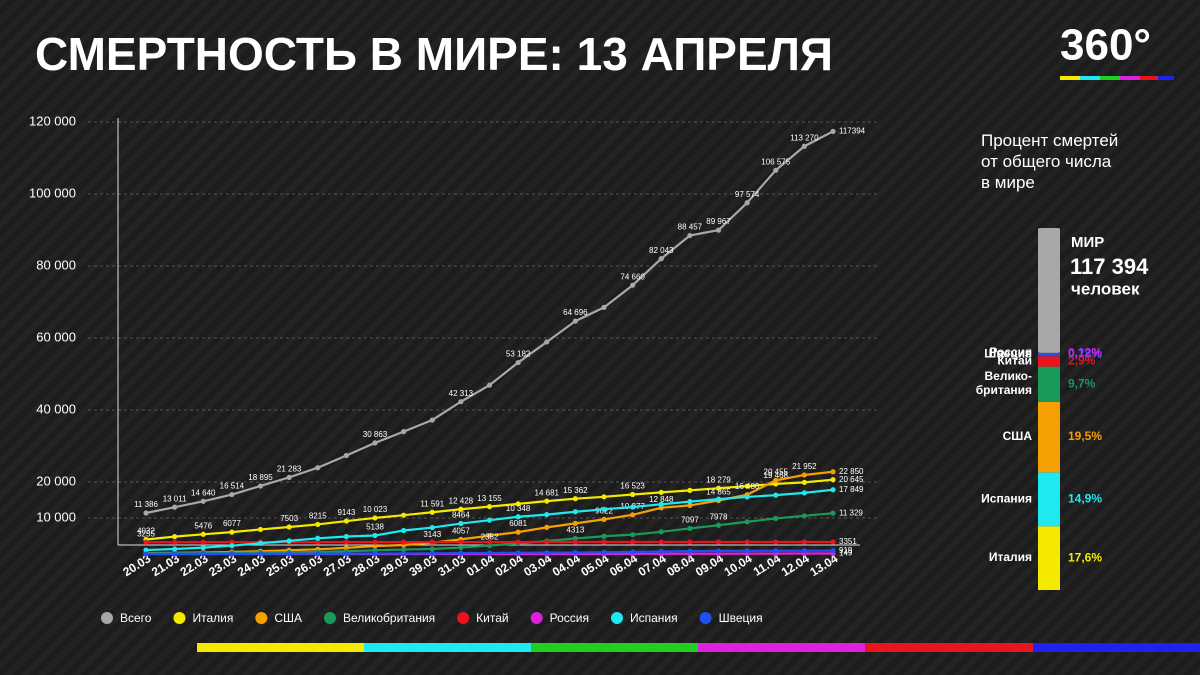  What do you see at coordinates (795, 565) in the screenshot?
I see `x-tick-label: 12.04` at bounding box center [795, 565].